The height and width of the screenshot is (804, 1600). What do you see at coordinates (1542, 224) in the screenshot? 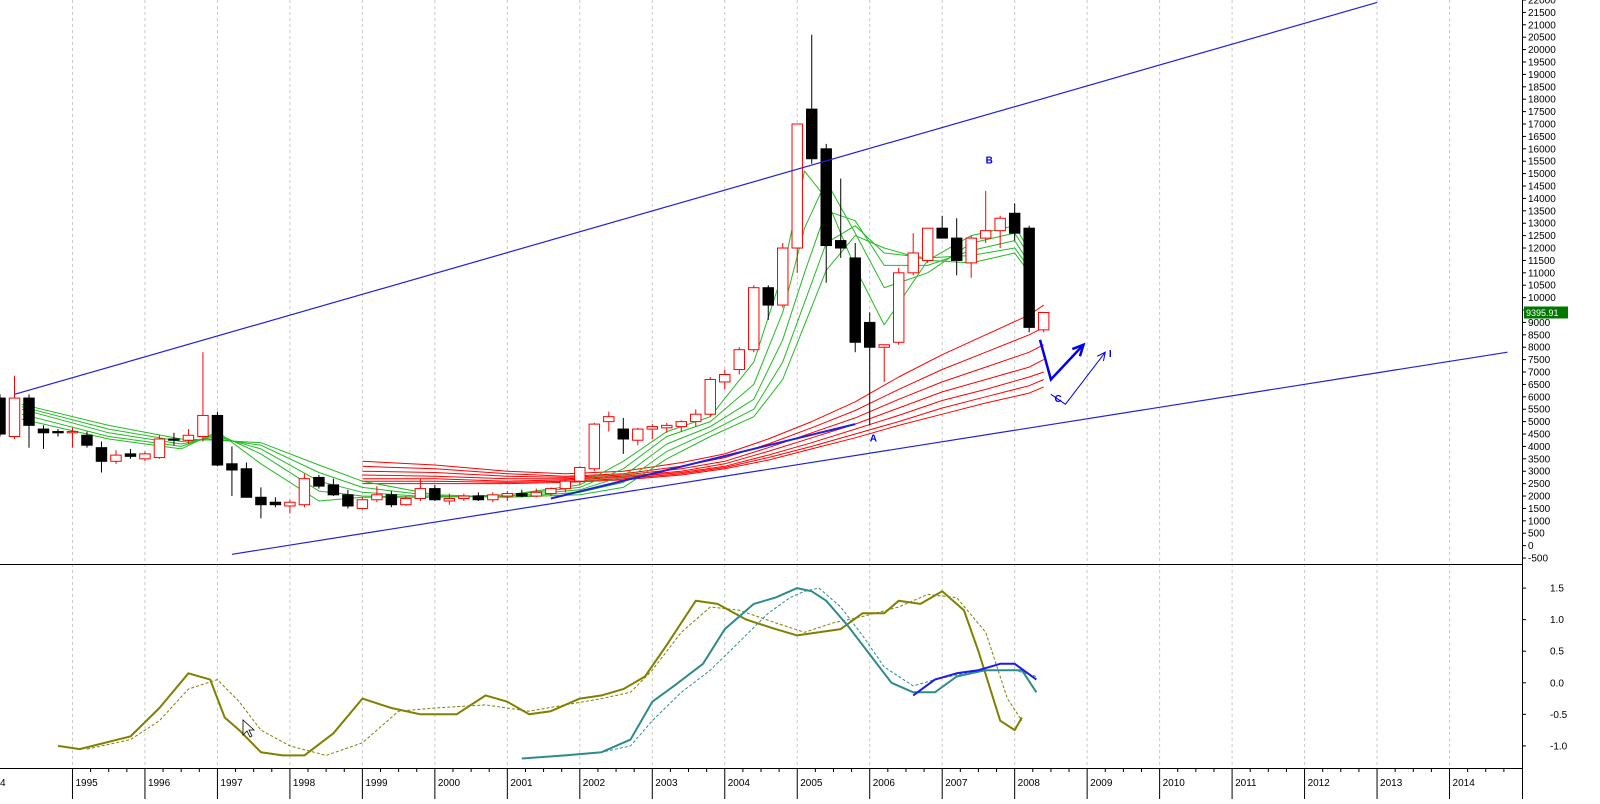
I see `ytick-label-price: 13000` at bounding box center [1542, 224].